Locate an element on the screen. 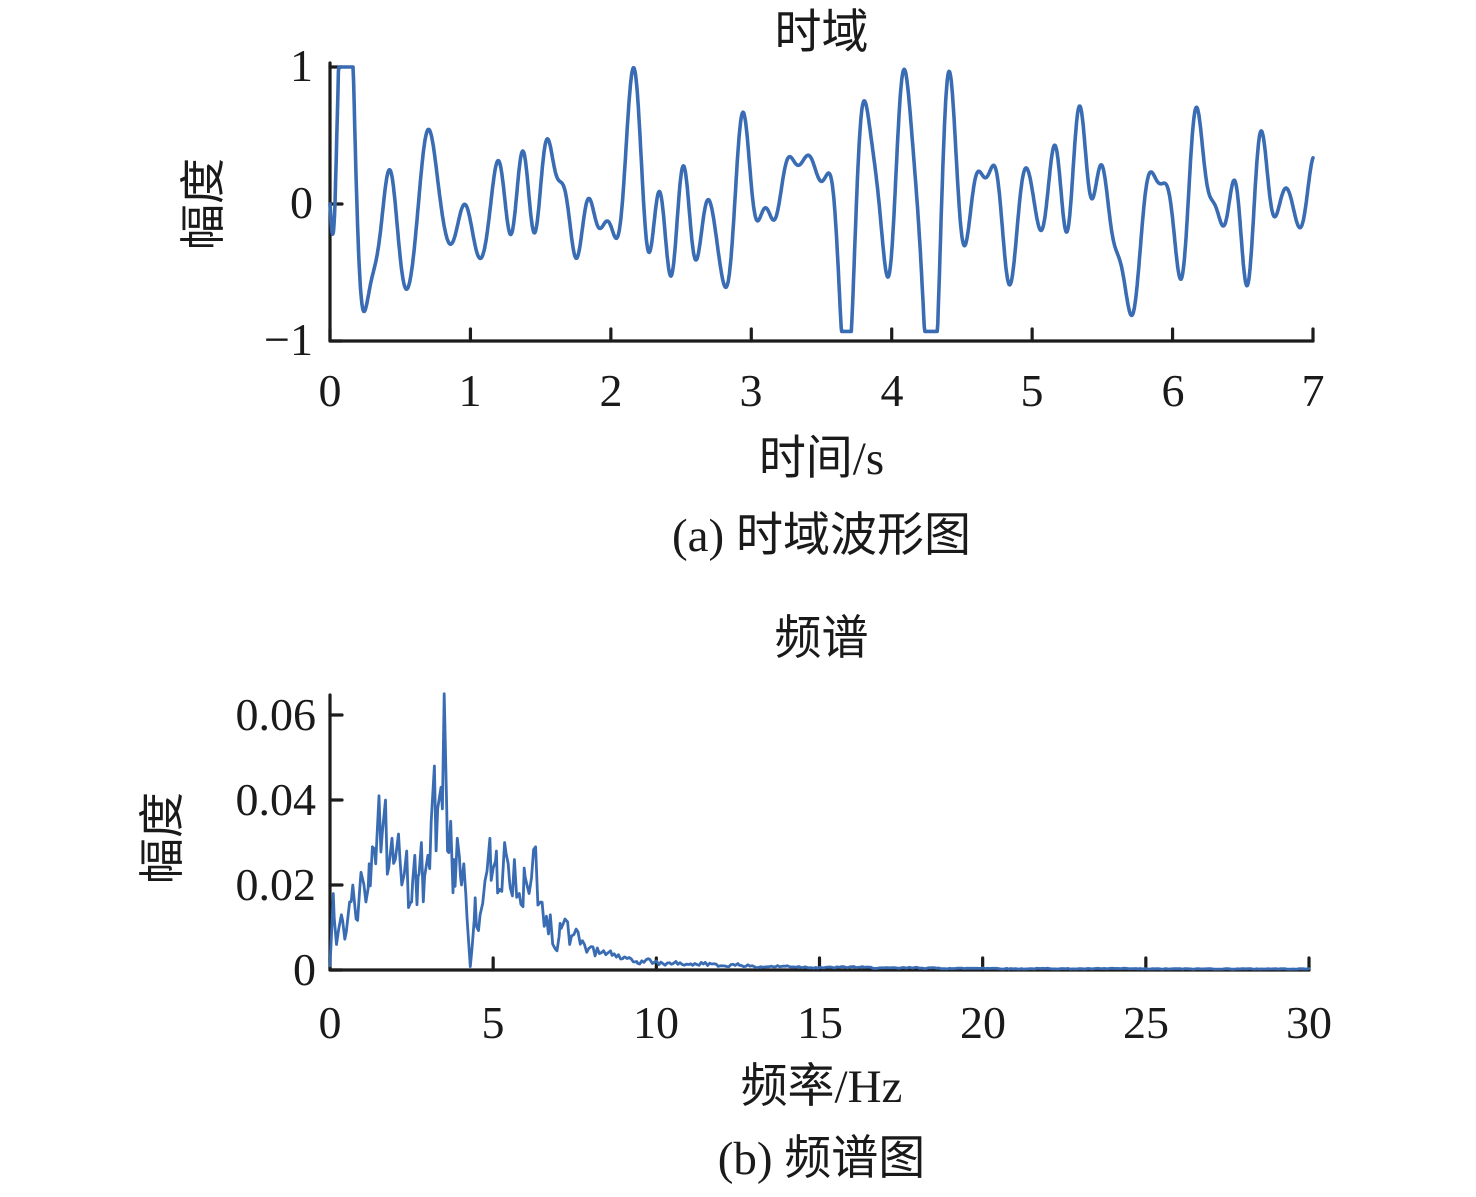 The width and height of the screenshot is (1476, 1197). spectrum-x-tick-label: 10 is located at coordinates (656, 1022).